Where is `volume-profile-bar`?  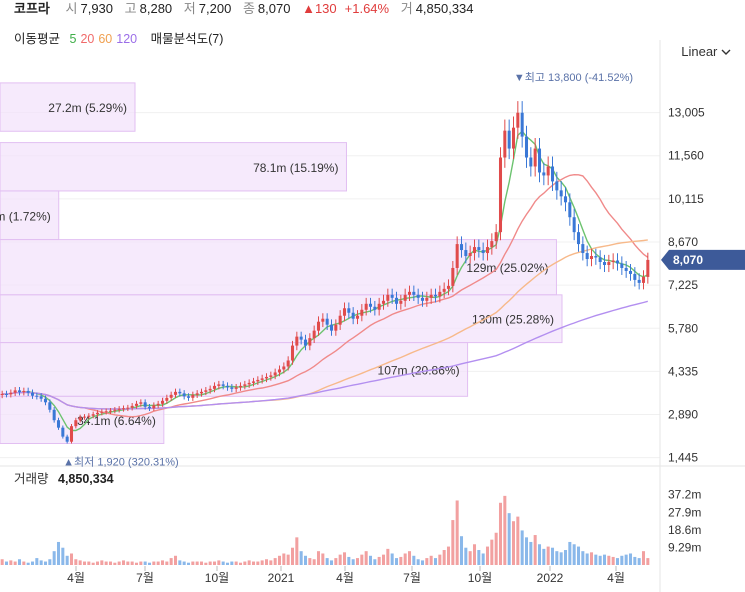
volume-profile-bar is located at coordinates (173, 167).